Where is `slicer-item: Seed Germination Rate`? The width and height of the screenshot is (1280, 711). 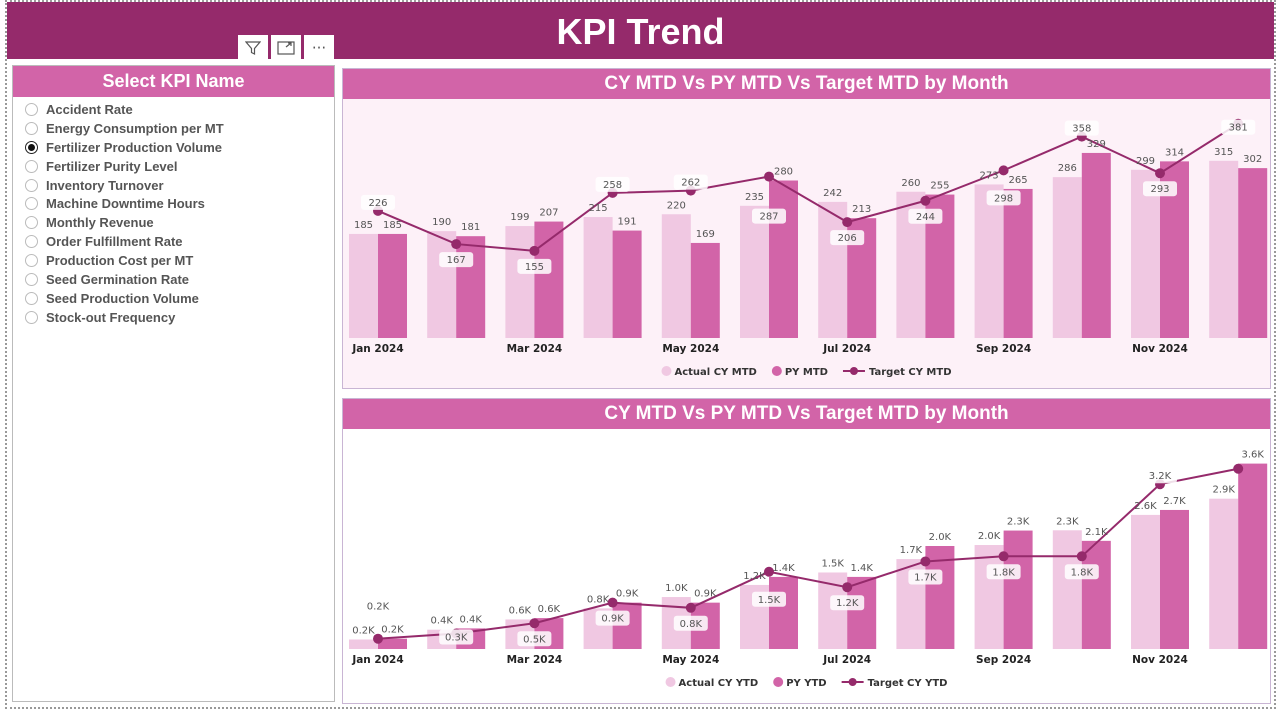 slicer-item: Seed Germination Rate is located at coordinates (179, 279).